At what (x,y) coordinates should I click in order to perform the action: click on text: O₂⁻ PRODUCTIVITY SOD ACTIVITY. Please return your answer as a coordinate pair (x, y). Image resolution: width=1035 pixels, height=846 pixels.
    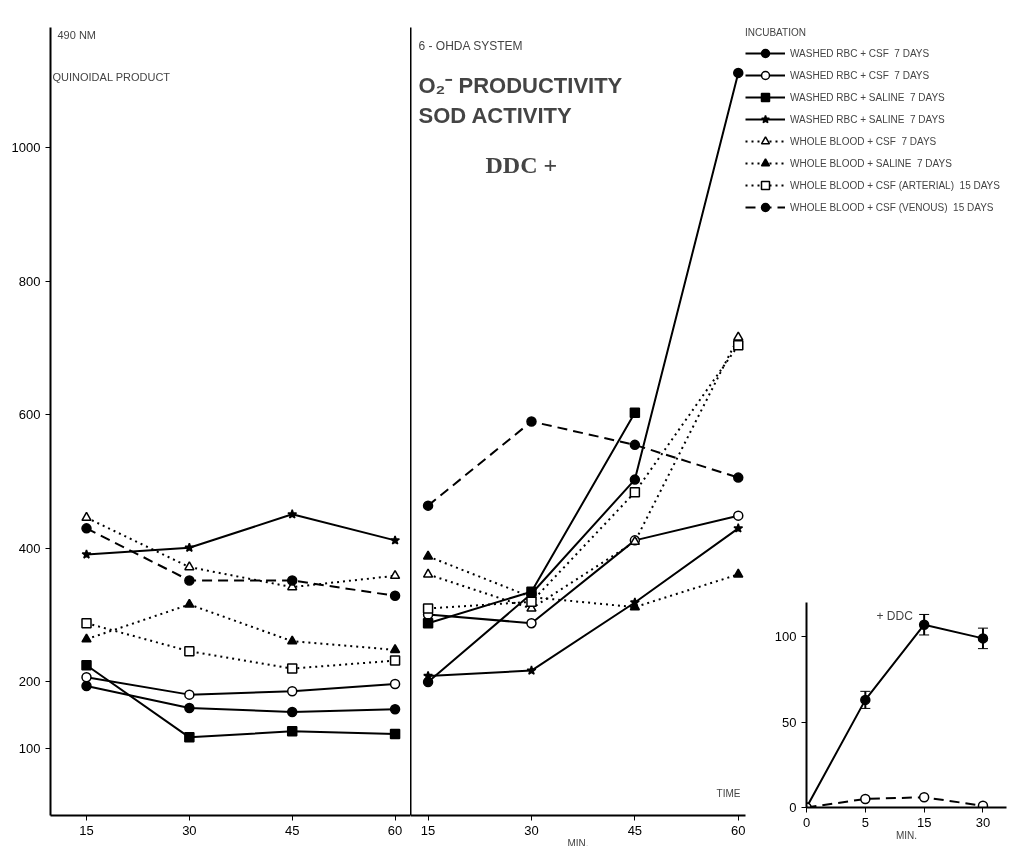
    Looking at the image, I should click on (520, 100).